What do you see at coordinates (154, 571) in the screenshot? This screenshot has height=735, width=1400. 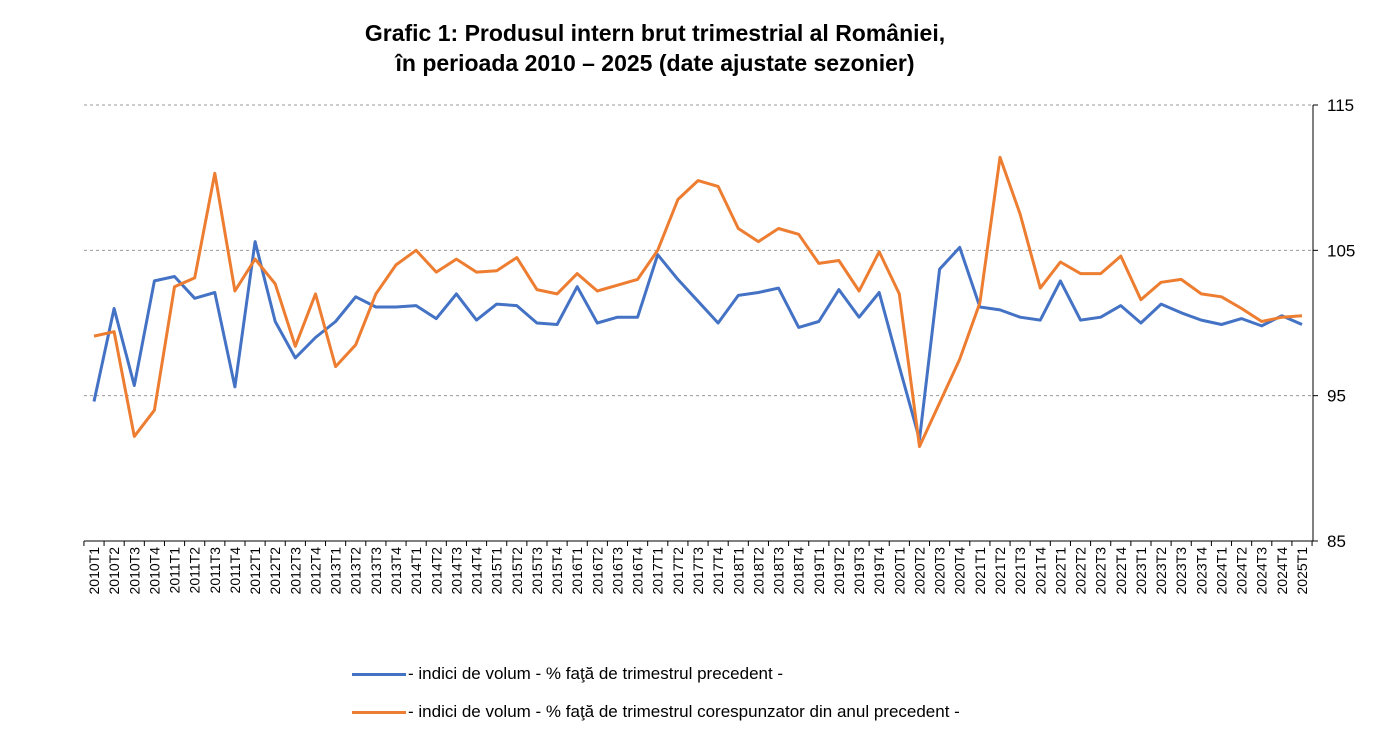 I see `x-tick-label: 2010T4` at bounding box center [154, 571].